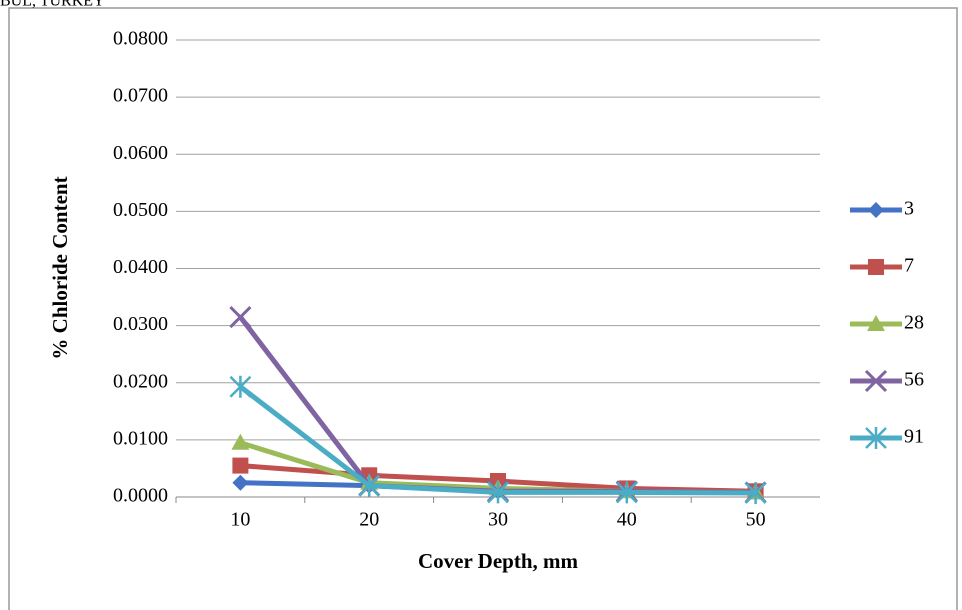  Describe the element at coordinates (140, 324) in the screenshot. I see `y-tick-label: 0.0300` at that location.